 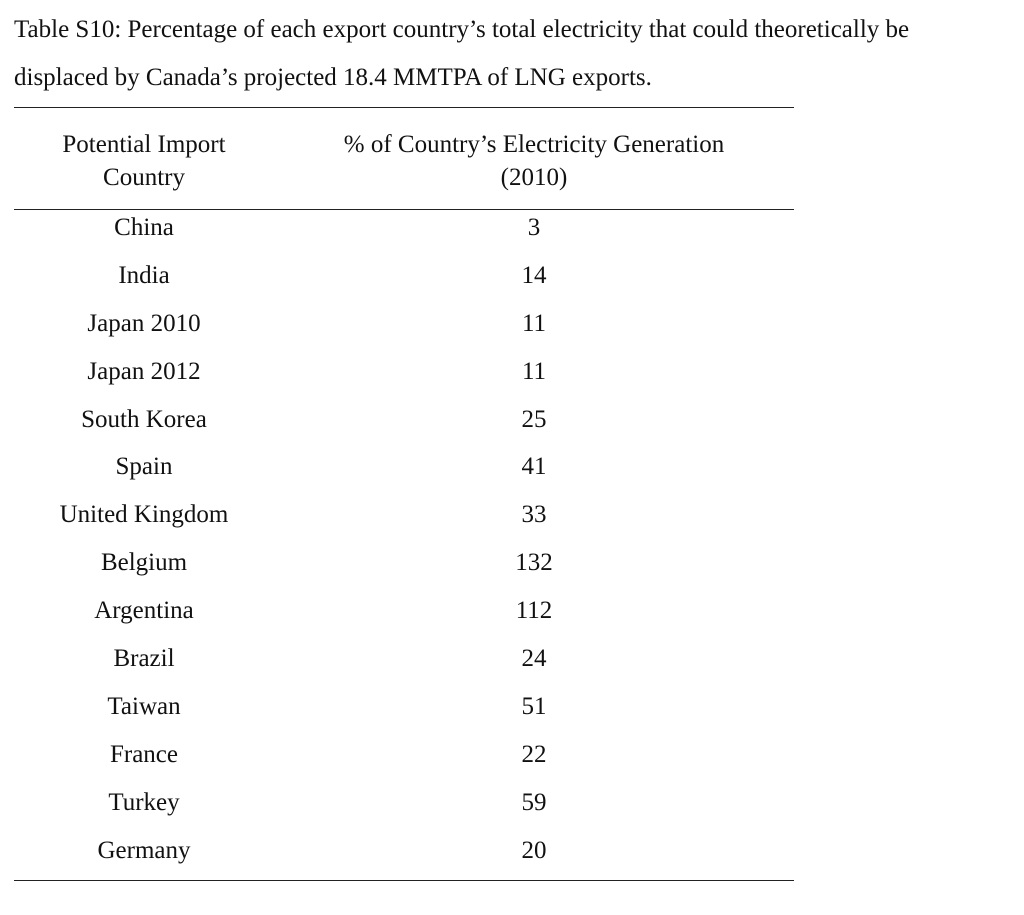 I want to click on table-row: Taiwan 51, so click(x=404, y=707).